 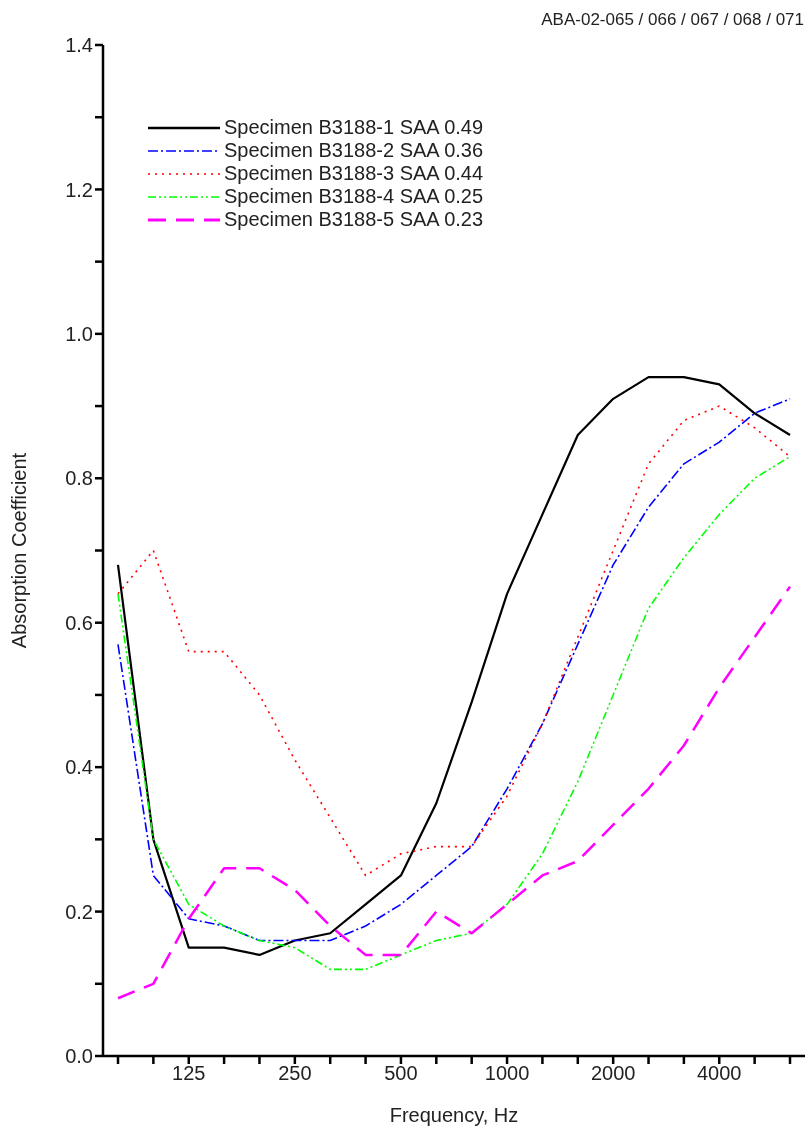 What do you see at coordinates (79, 1056) in the screenshot?
I see `y-tick-label: 0.0` at bounding box center [79, 1056].